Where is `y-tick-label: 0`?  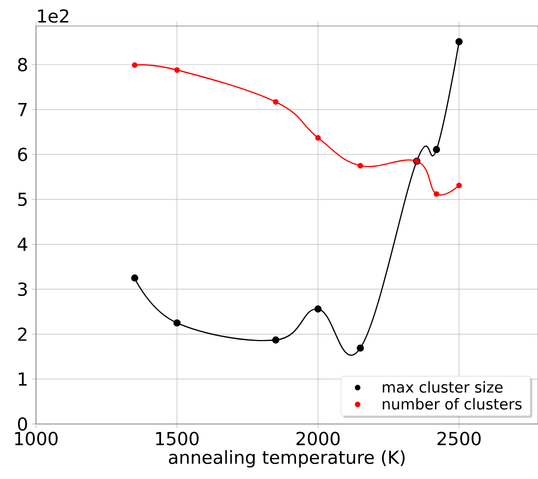 y-tick-label: 0 is located at coordinates (23, 424).